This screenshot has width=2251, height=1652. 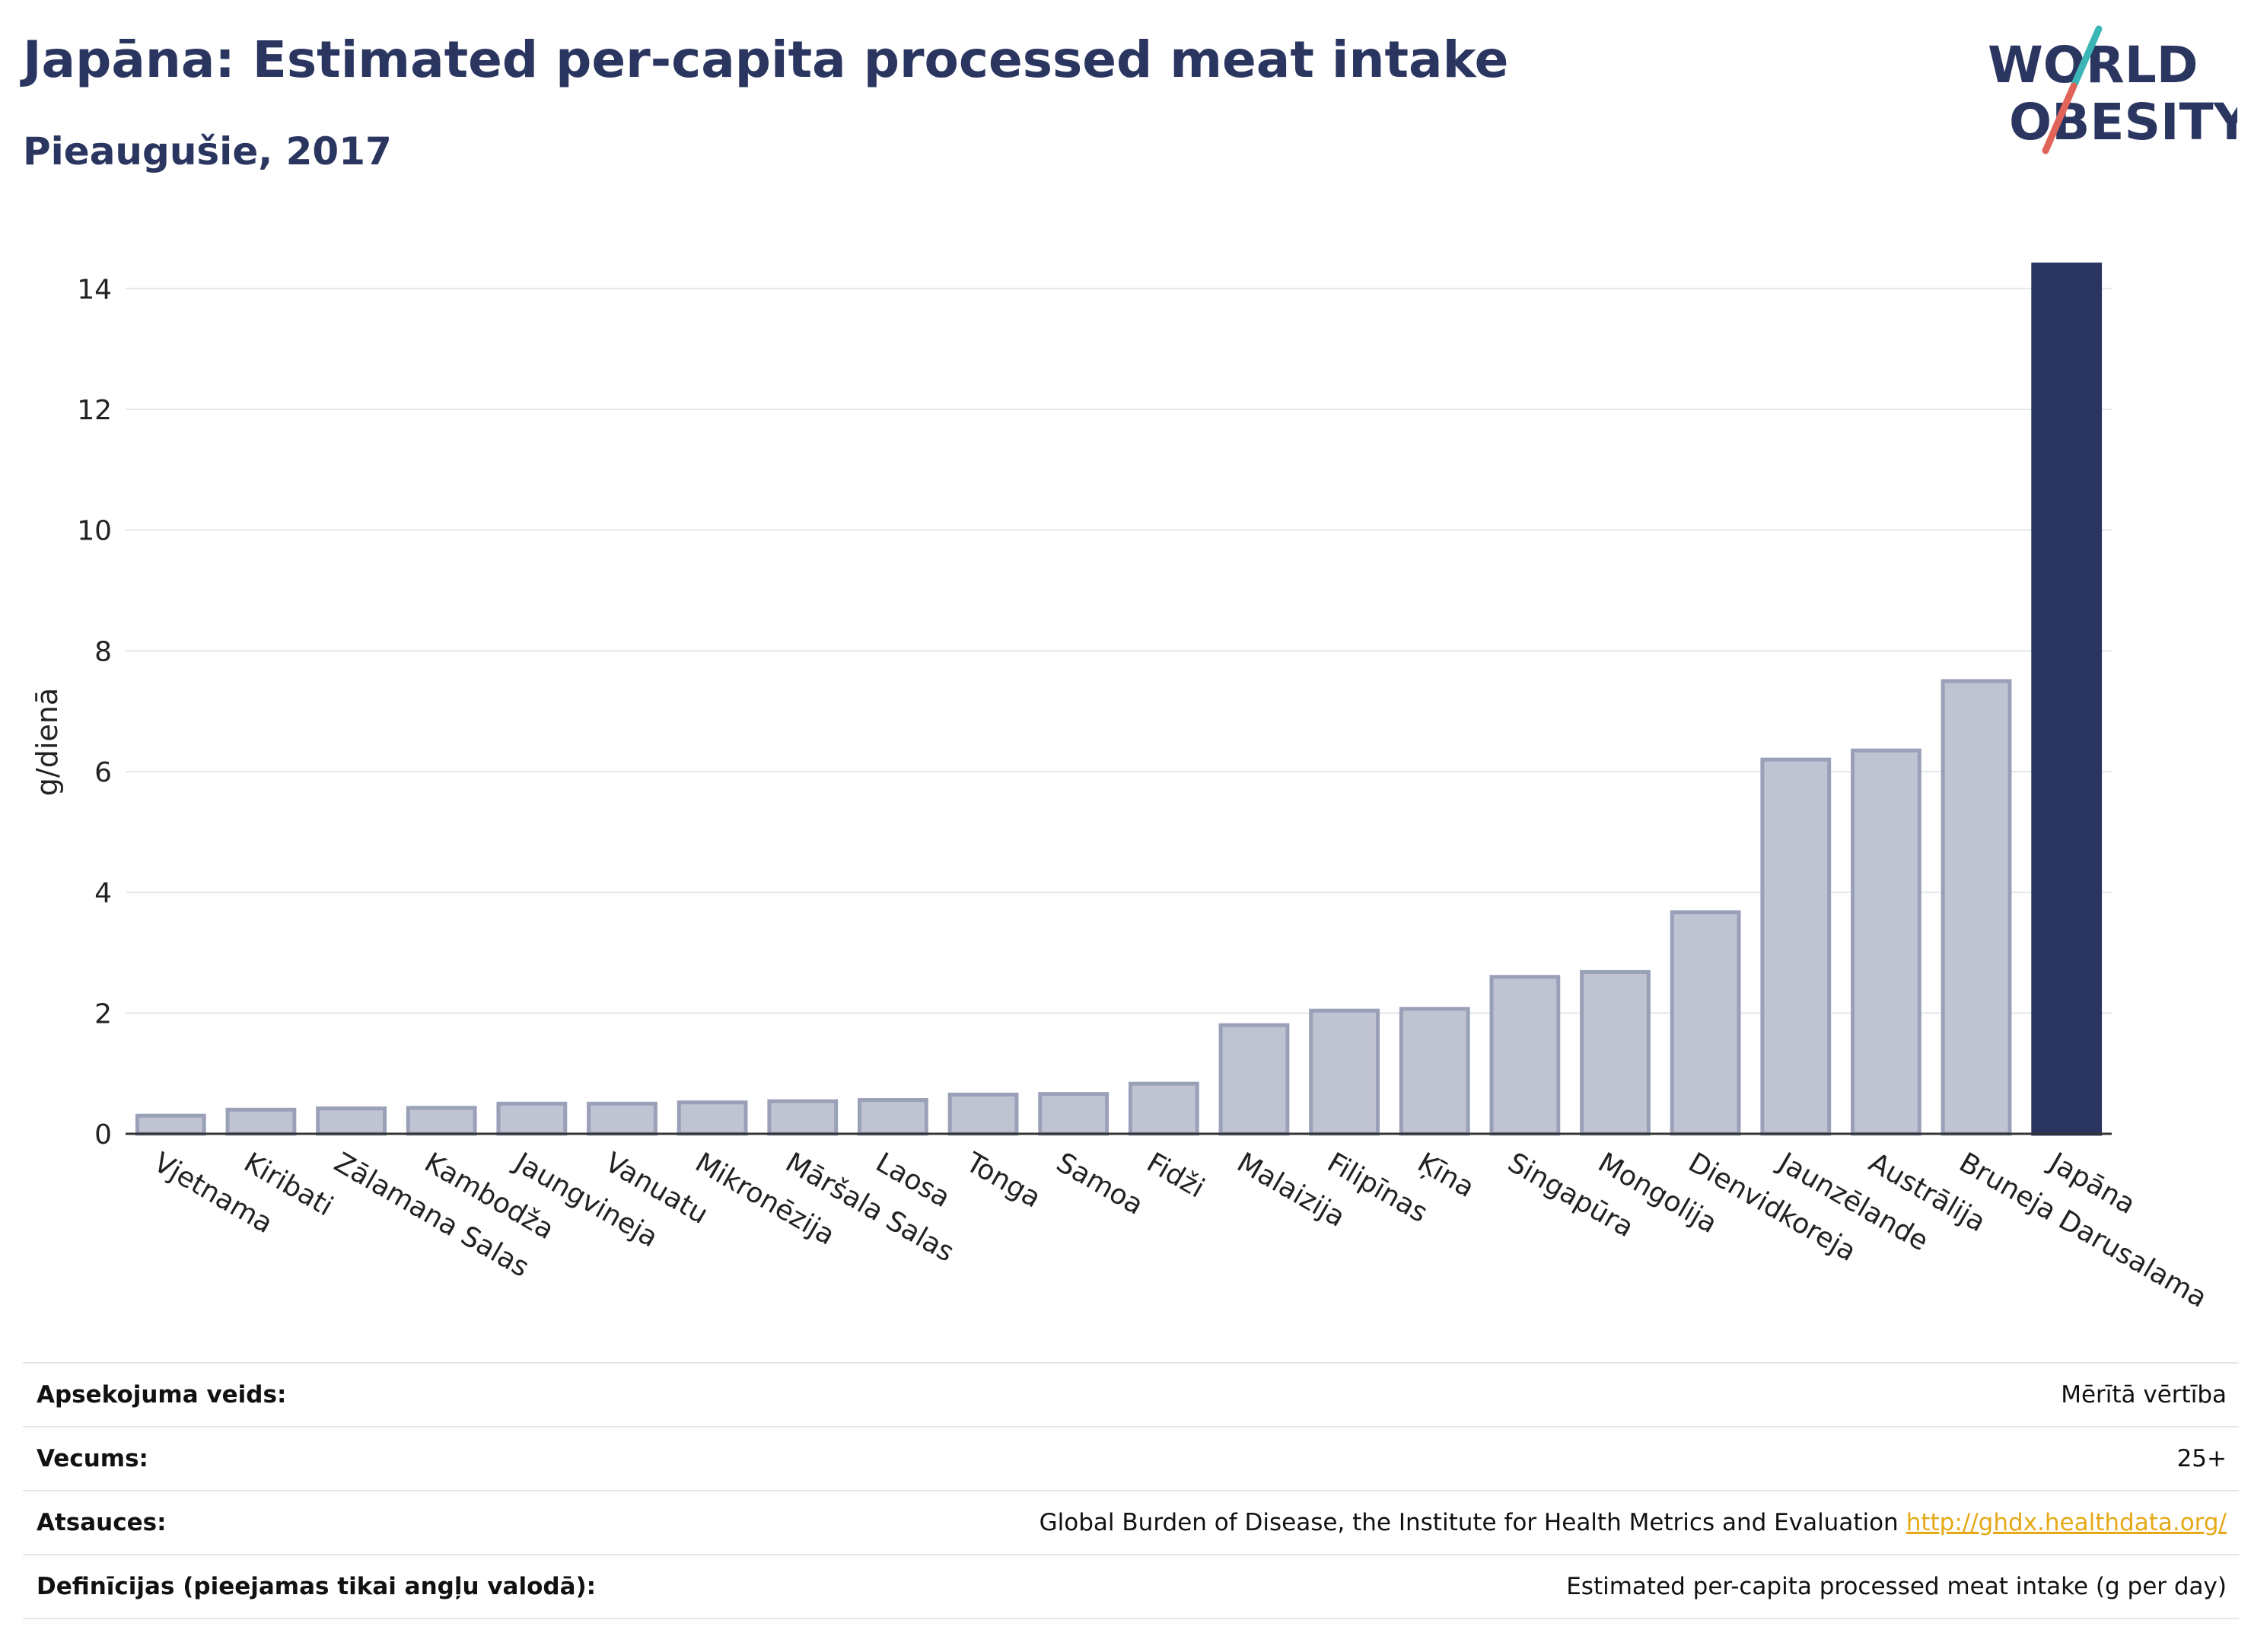 What do you see at coordinates (532, 1118) in the screenshot?
I see `bar-jaungvineja` at bounding box center [532, 1118].